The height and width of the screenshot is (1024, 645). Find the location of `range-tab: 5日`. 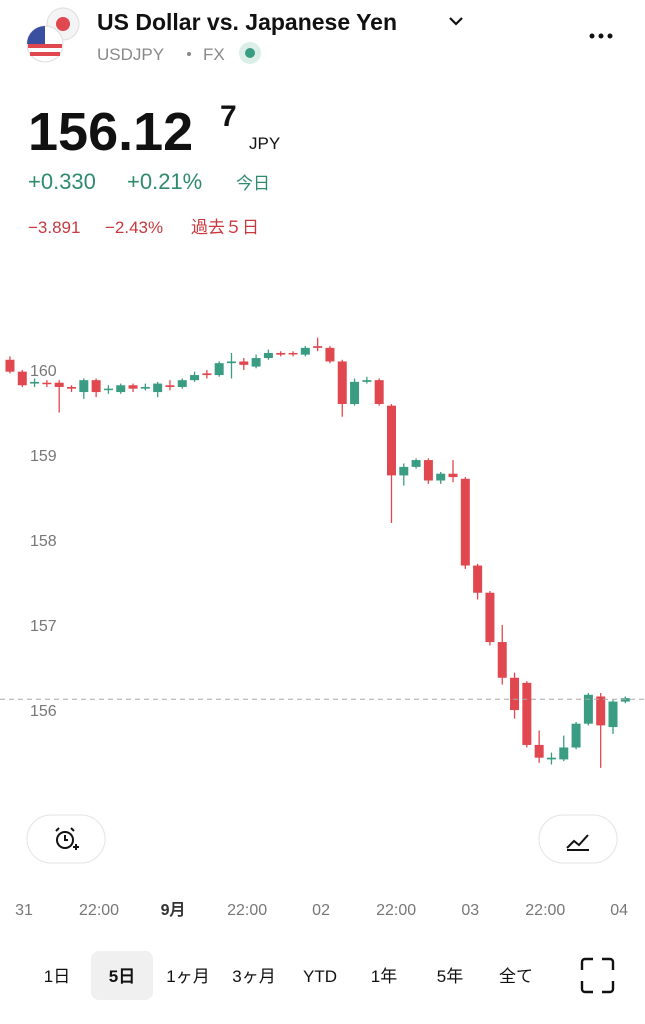

range-tab: 5日 is located at coordinates (122, 976).